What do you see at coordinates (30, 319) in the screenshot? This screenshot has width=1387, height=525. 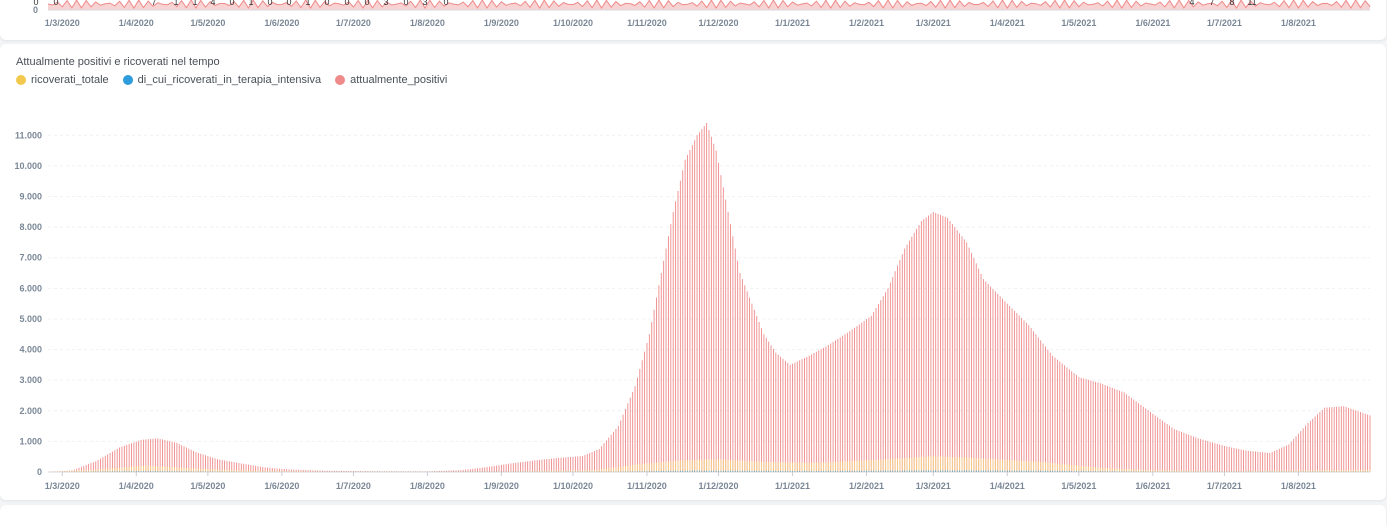 I see `y-tick-label: 5.000` at bounding box center [30, 319].